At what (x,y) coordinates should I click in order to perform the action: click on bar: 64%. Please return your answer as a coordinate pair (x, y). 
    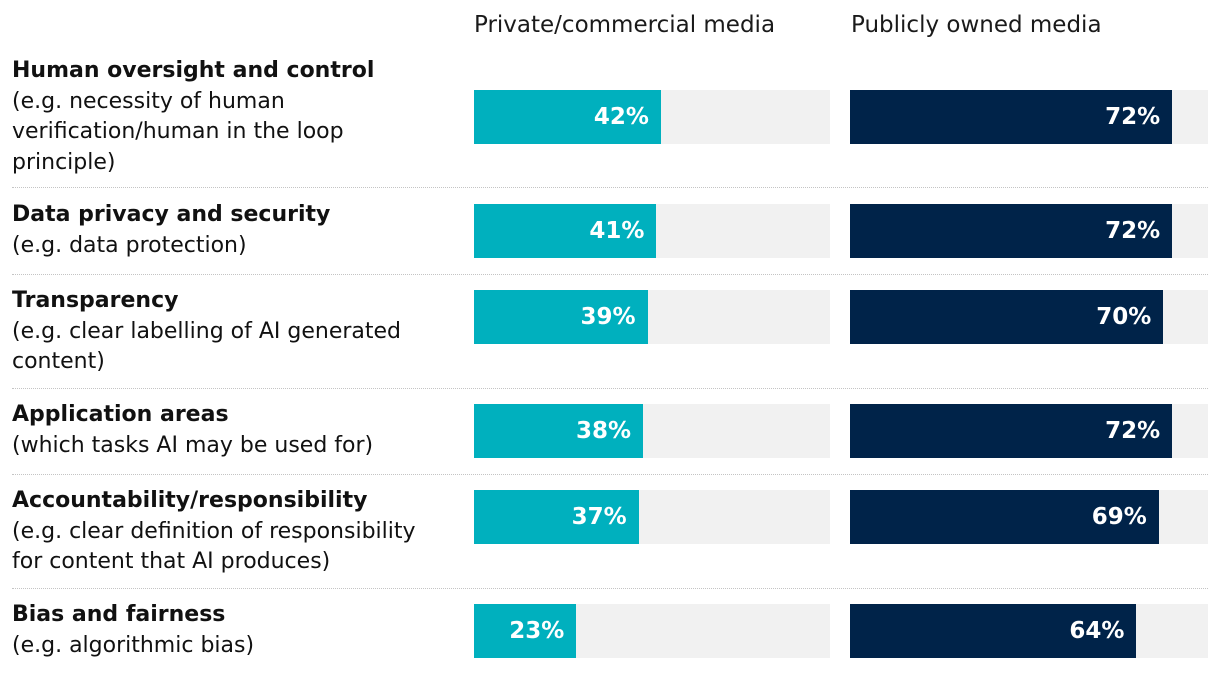
    Looking at the image, I should click on (993, 631).